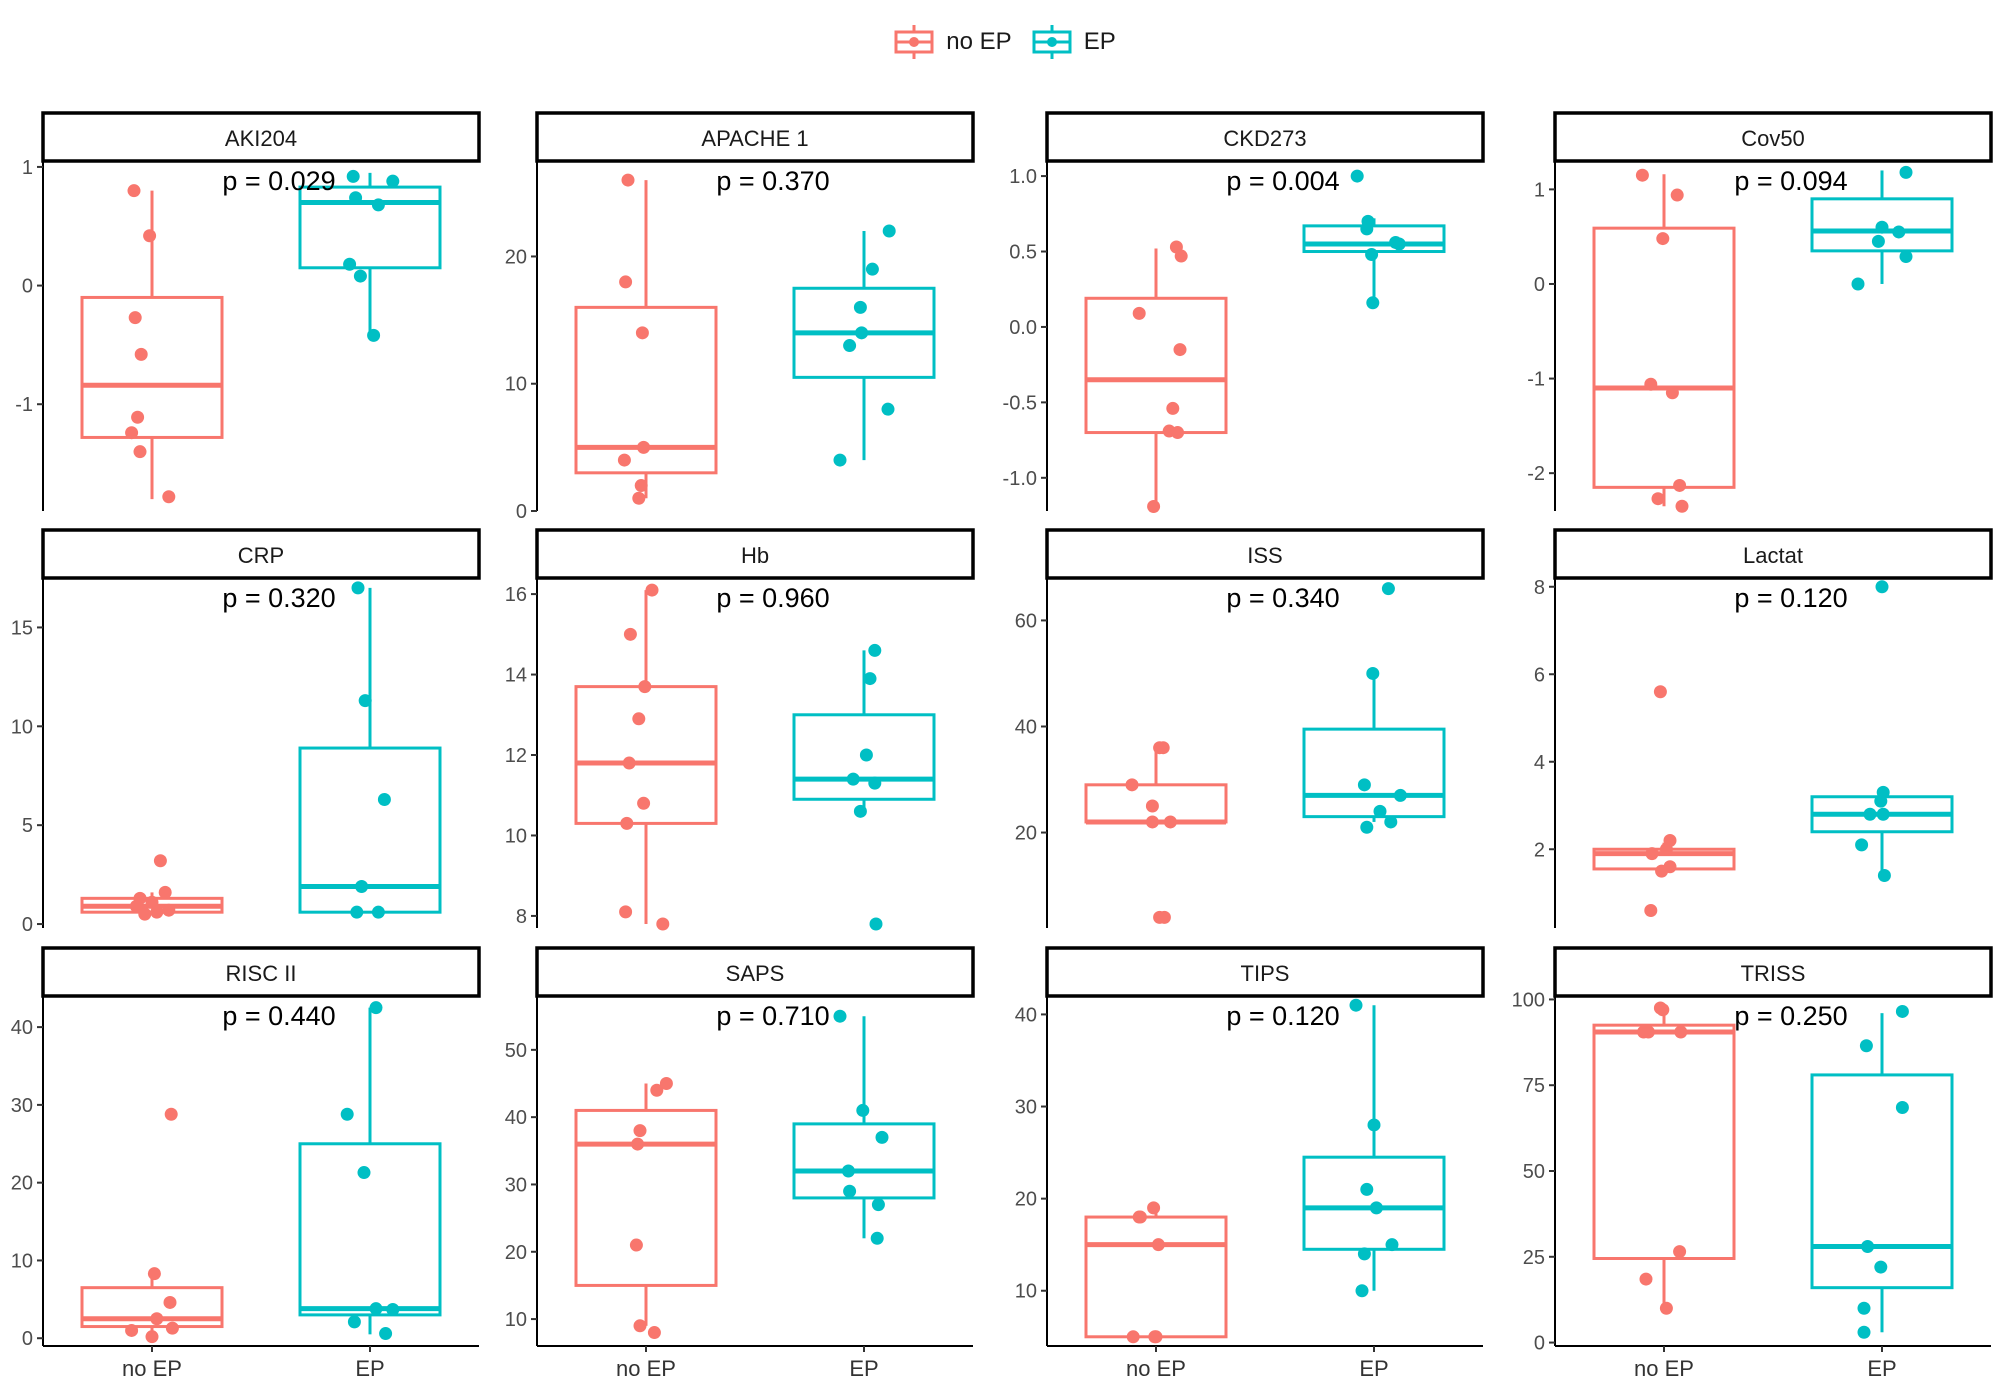  Describe the element at coordinates (1539, 763) in the screenshot. I see `y-tick-label: 4` at that location.